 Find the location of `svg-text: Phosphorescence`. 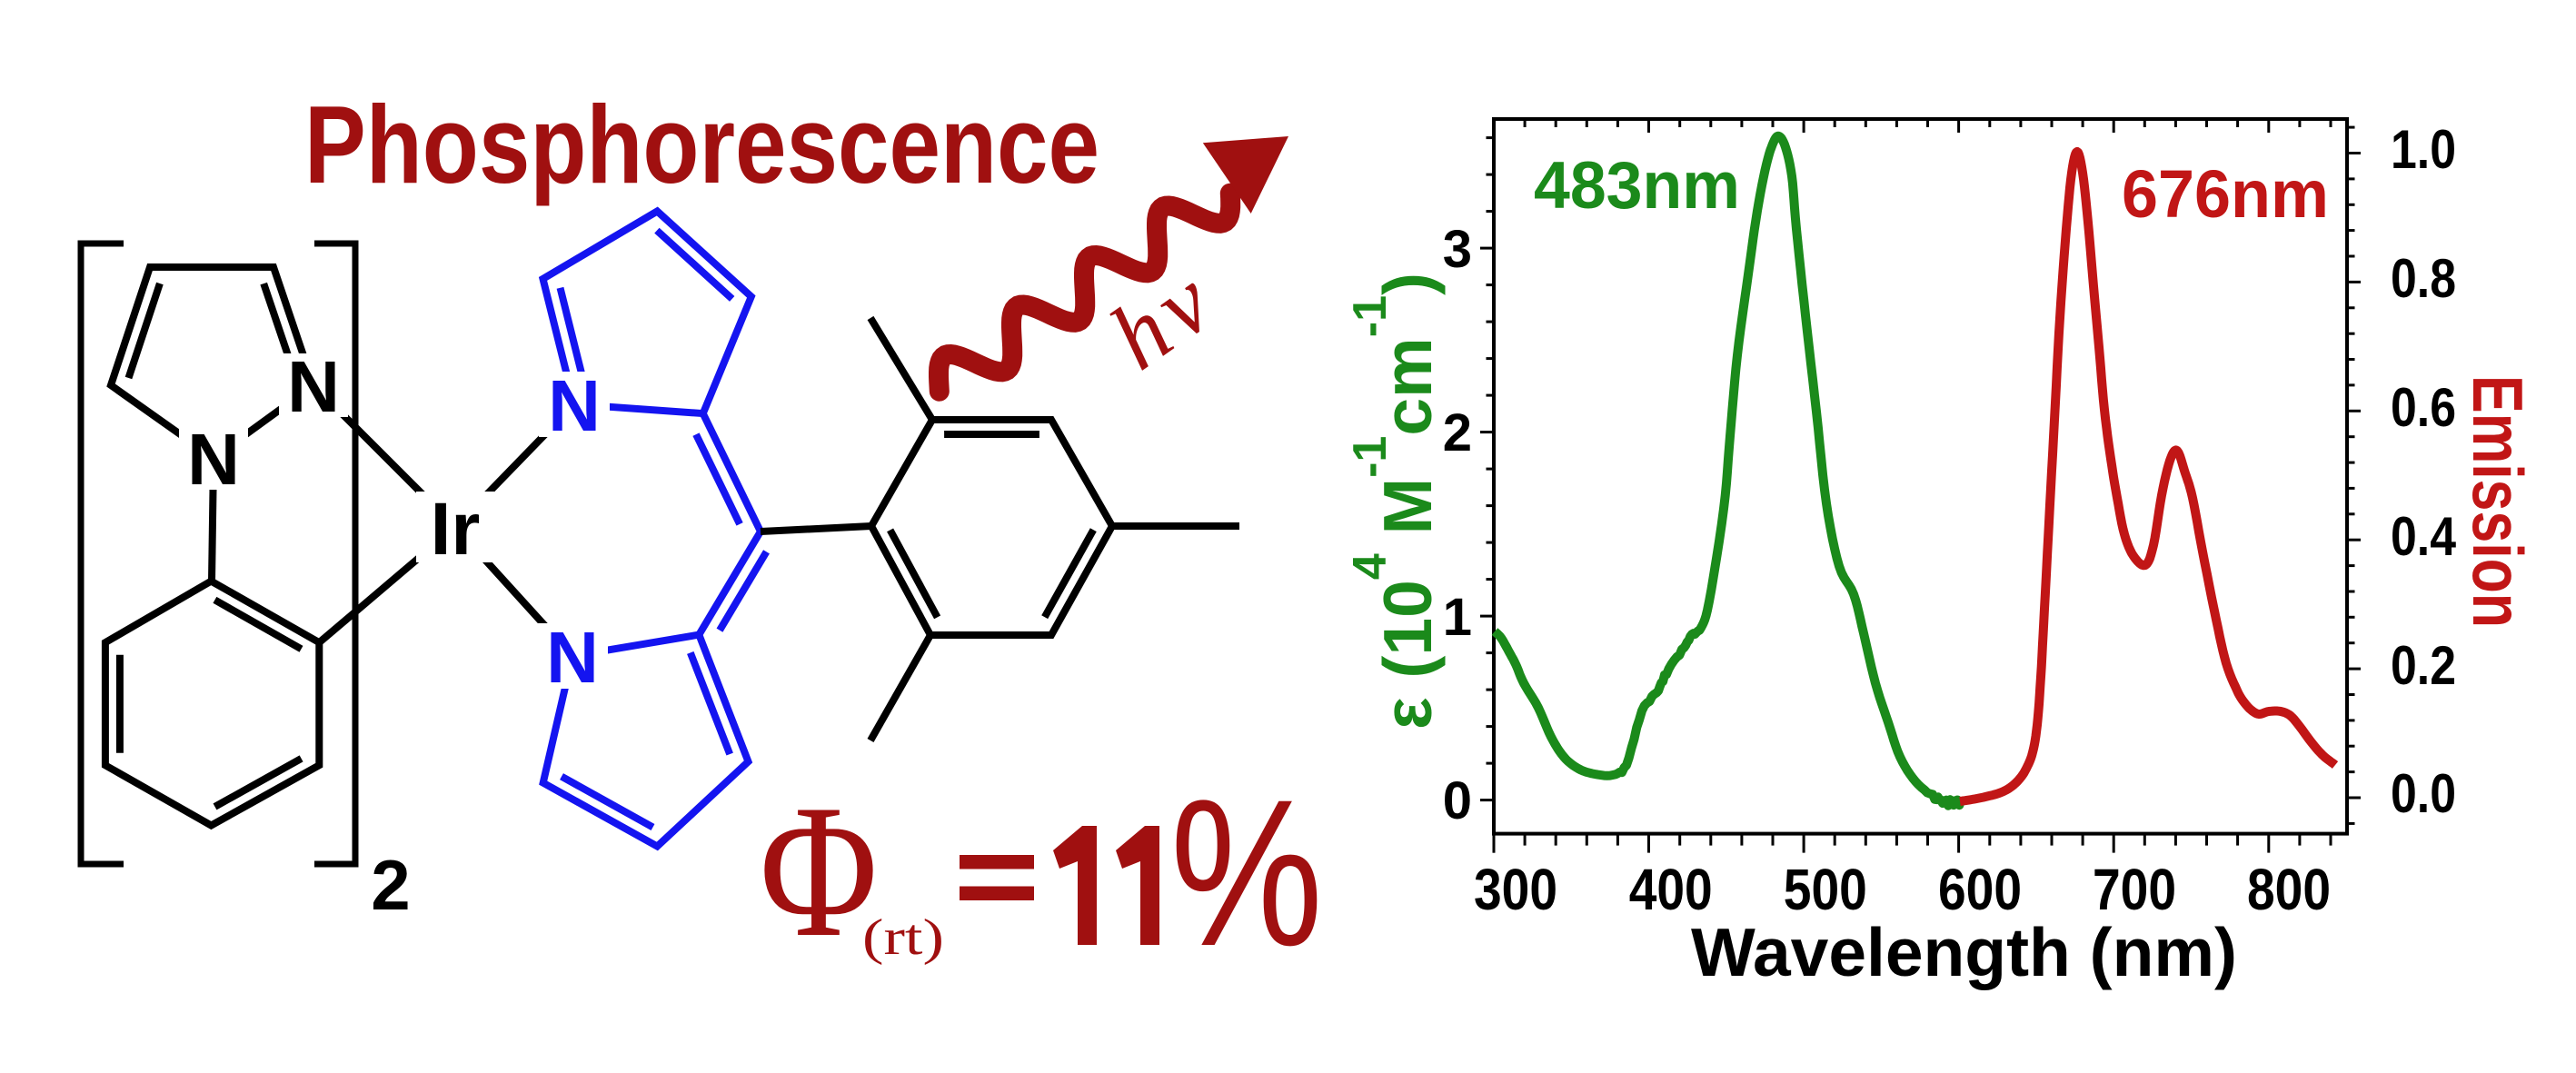

svg-text: Phosphorescence is located at coordinates (701, 144).